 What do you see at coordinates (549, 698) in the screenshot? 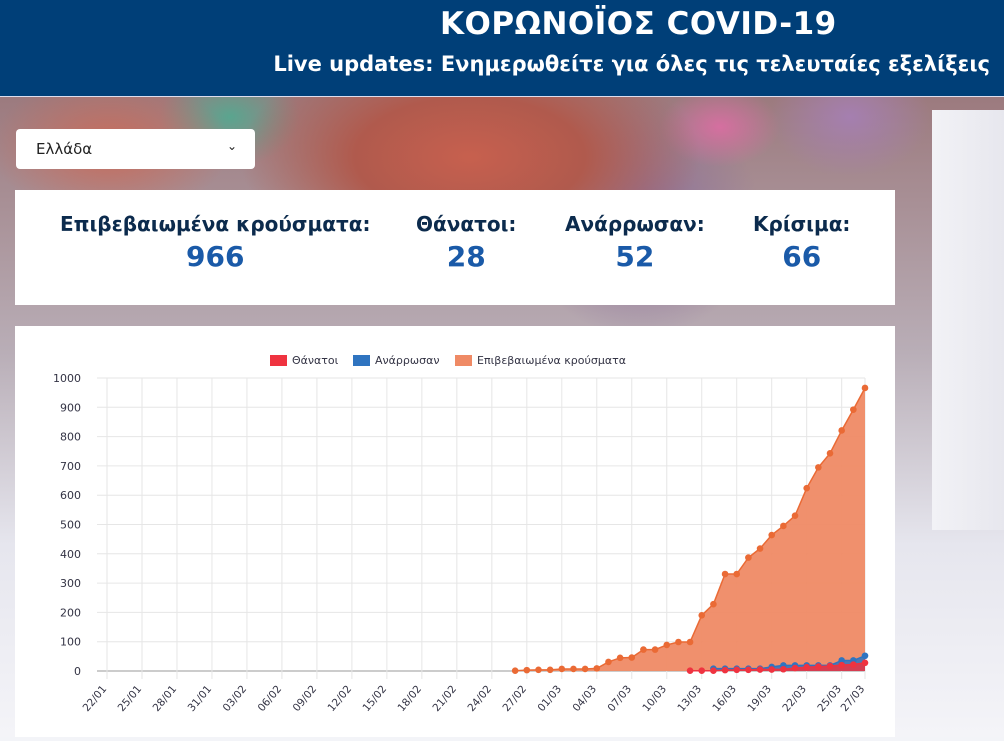
I see `x-tick-label: 01/03` at bounding box center [549, 698].